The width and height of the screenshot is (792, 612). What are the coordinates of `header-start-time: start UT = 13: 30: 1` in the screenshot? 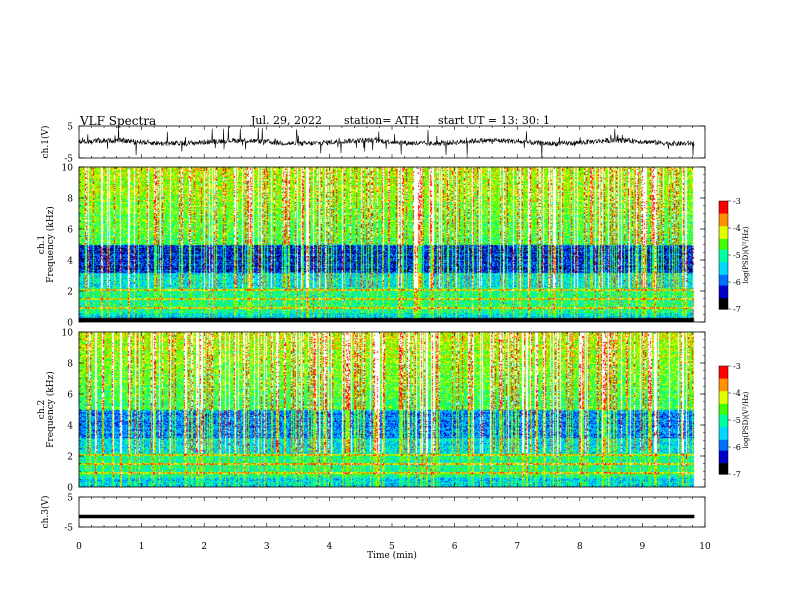 It's located at (494, 120).